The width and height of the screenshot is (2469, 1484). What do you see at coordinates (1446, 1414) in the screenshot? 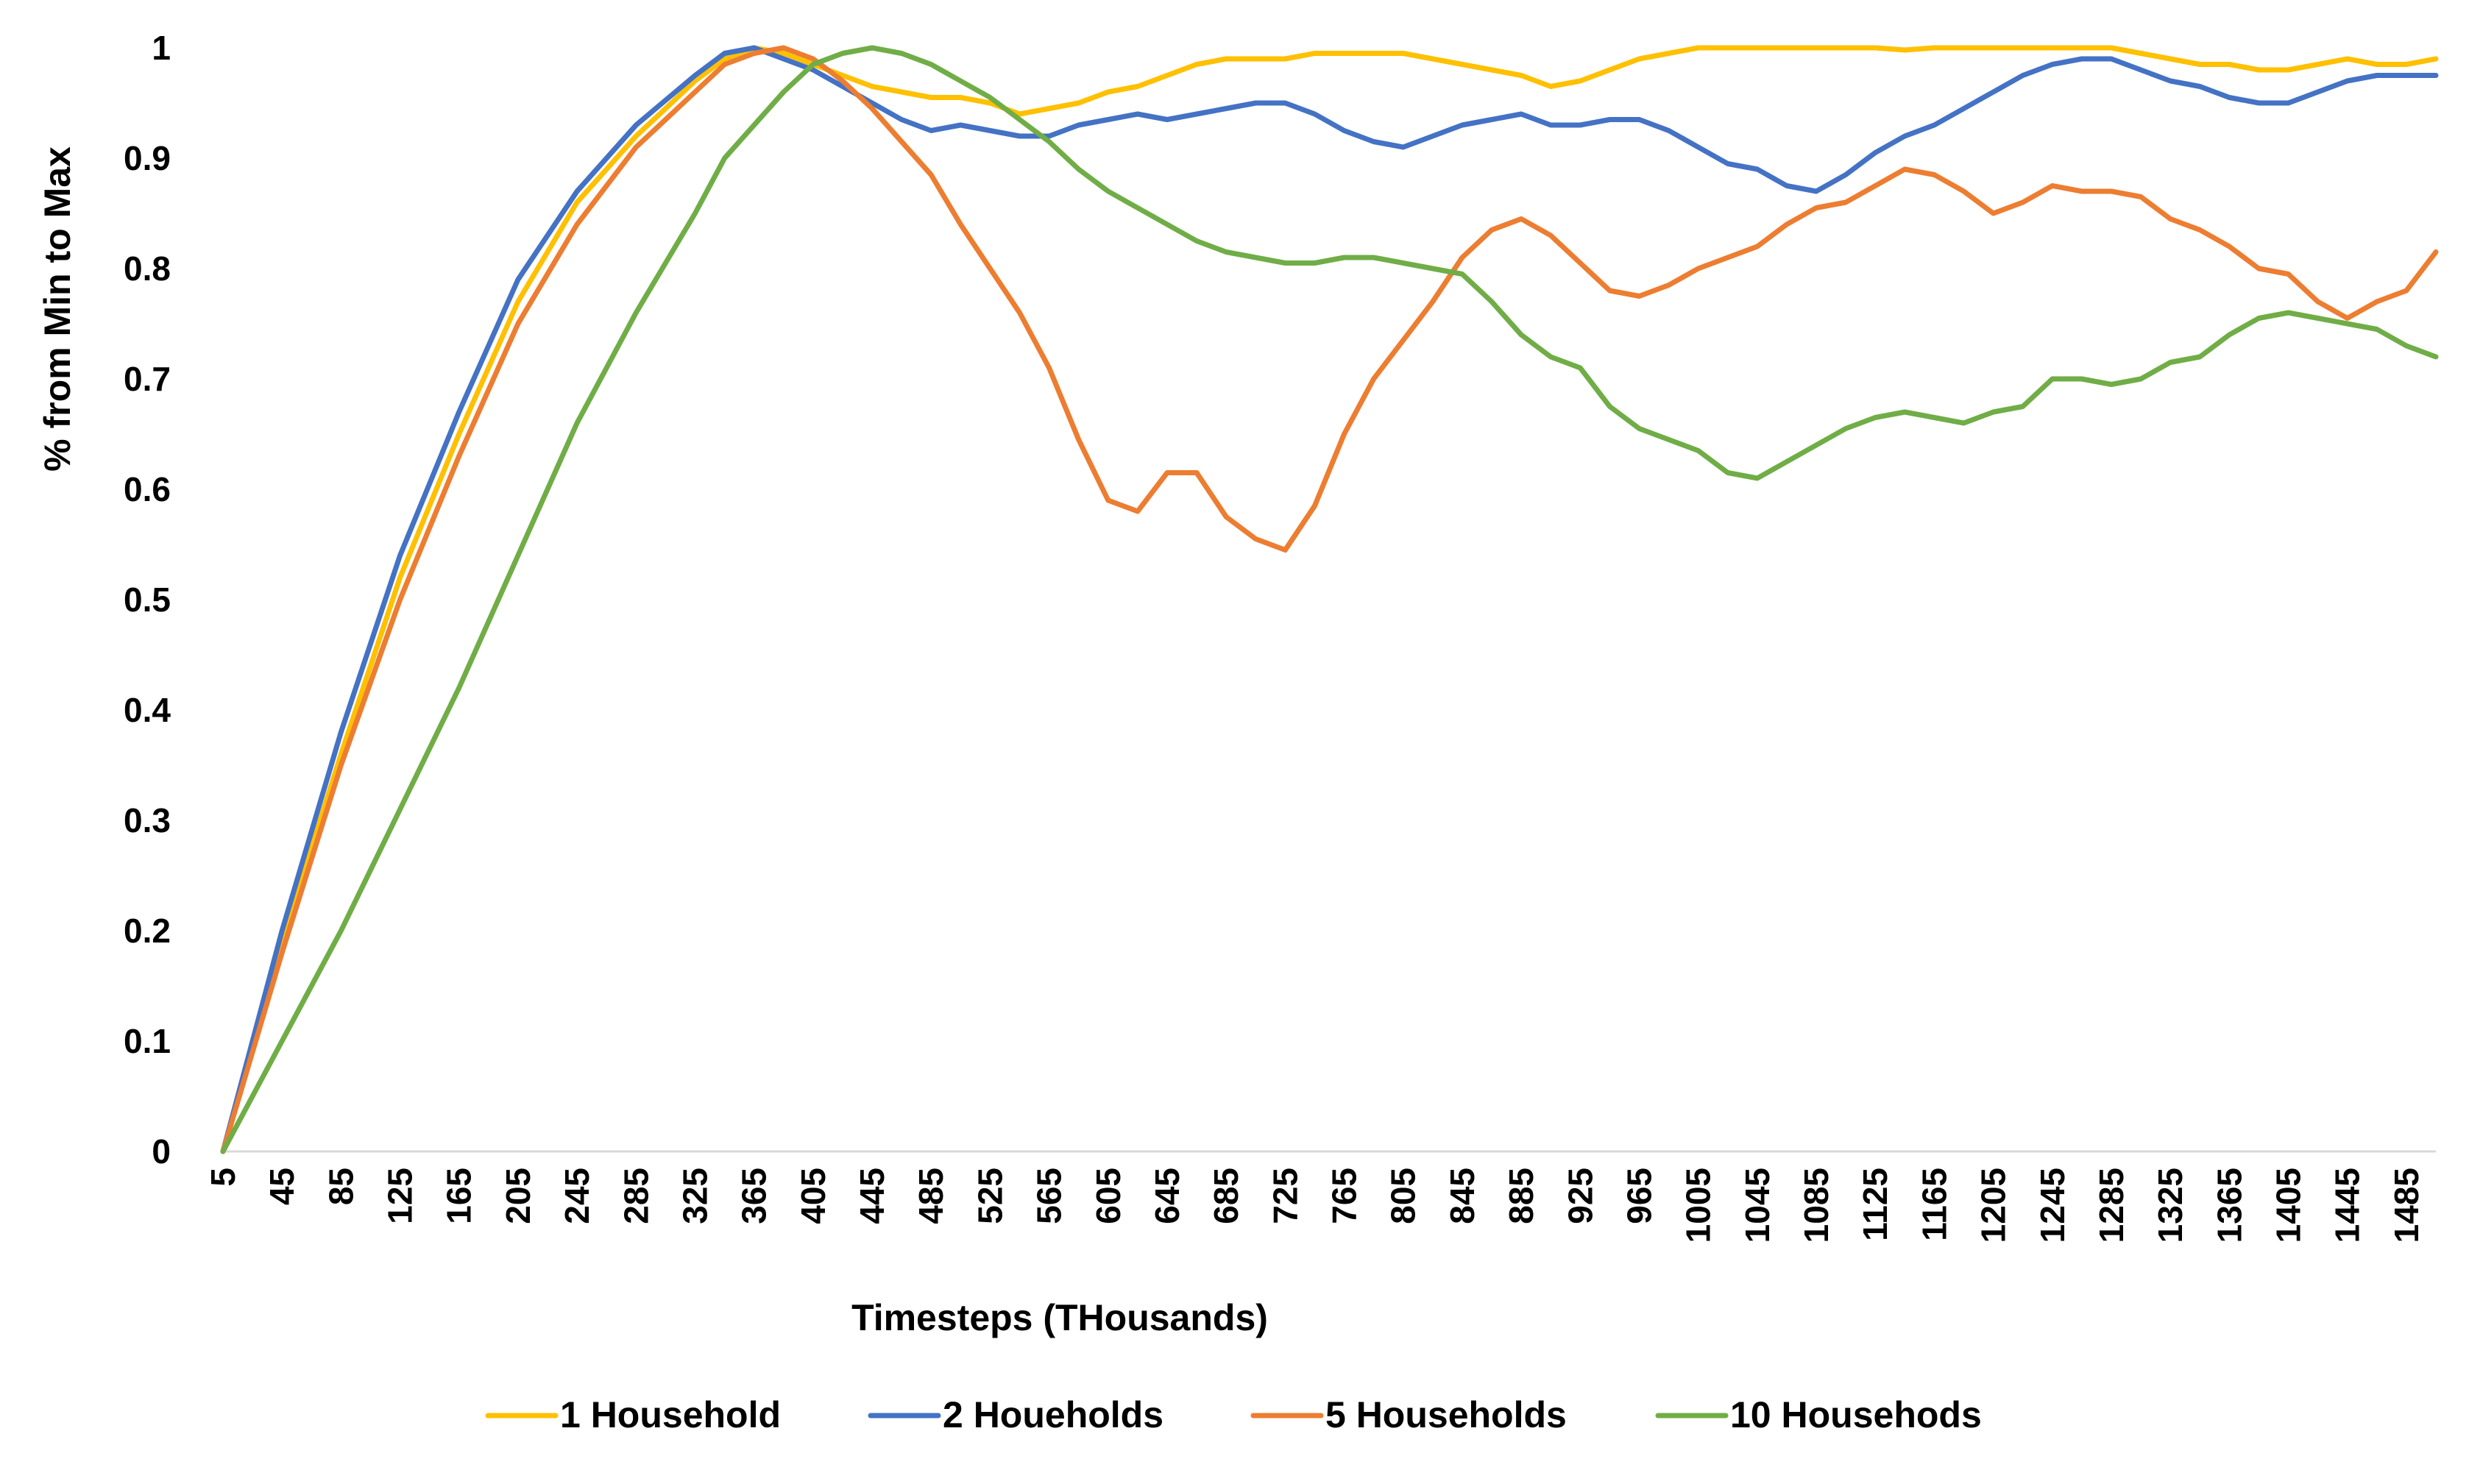
I see `legend-label-3: 5 Households` at bounding box center [1446, 1414].